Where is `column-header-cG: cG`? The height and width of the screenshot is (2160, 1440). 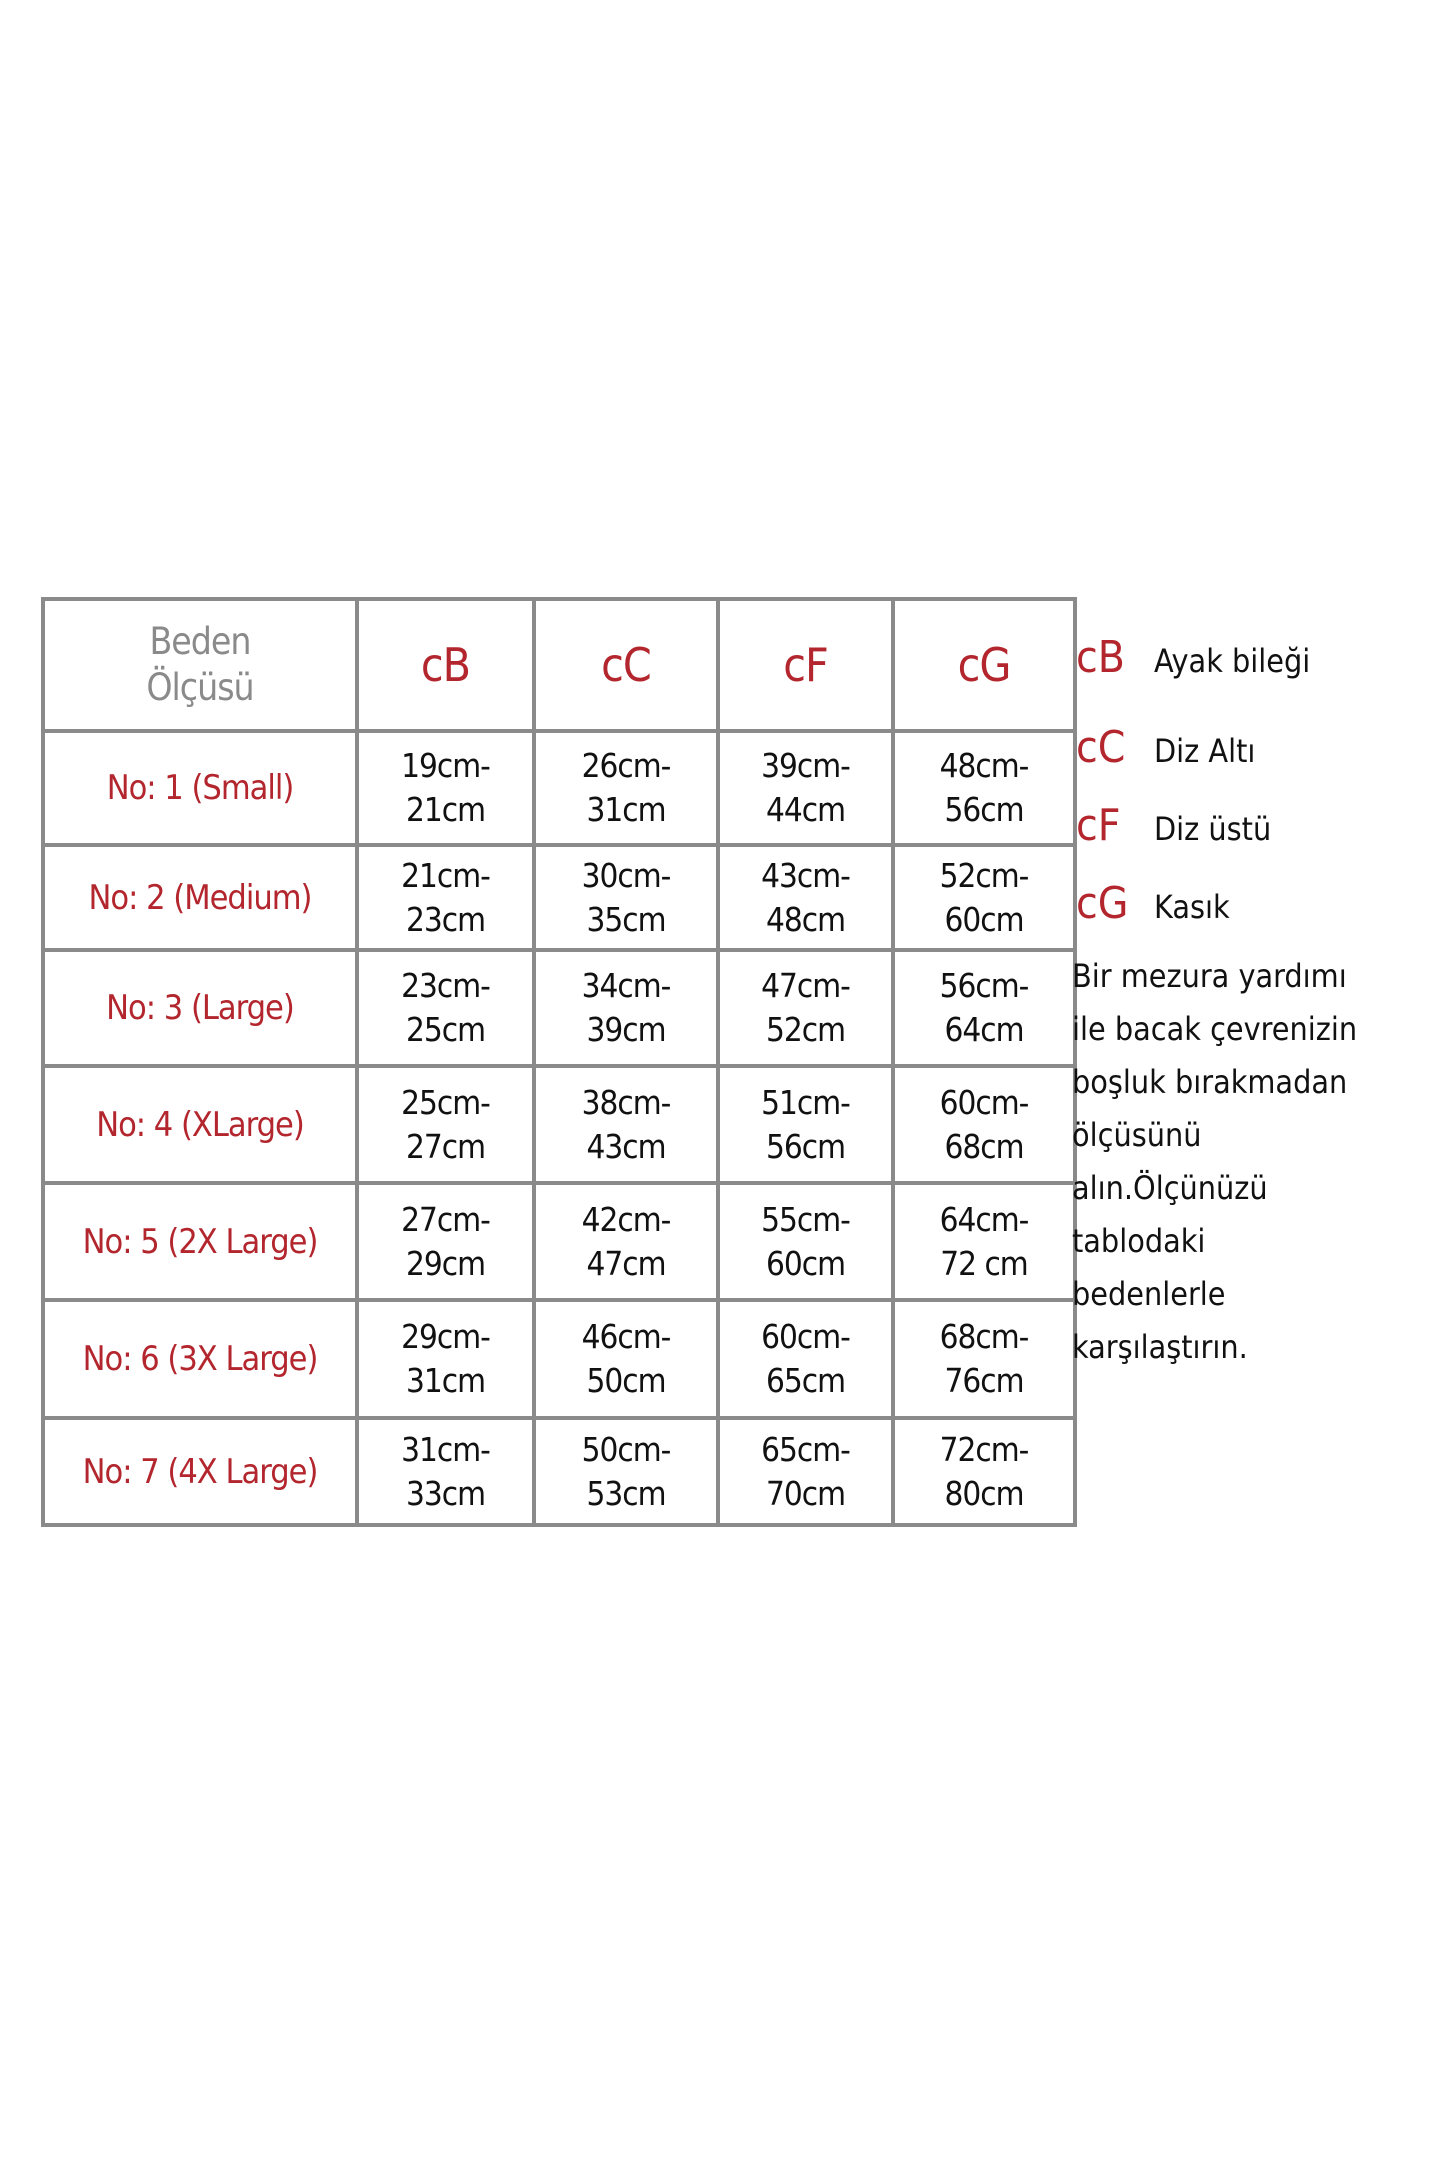
column-header-cG: cG is located at coordinates (984, 665).